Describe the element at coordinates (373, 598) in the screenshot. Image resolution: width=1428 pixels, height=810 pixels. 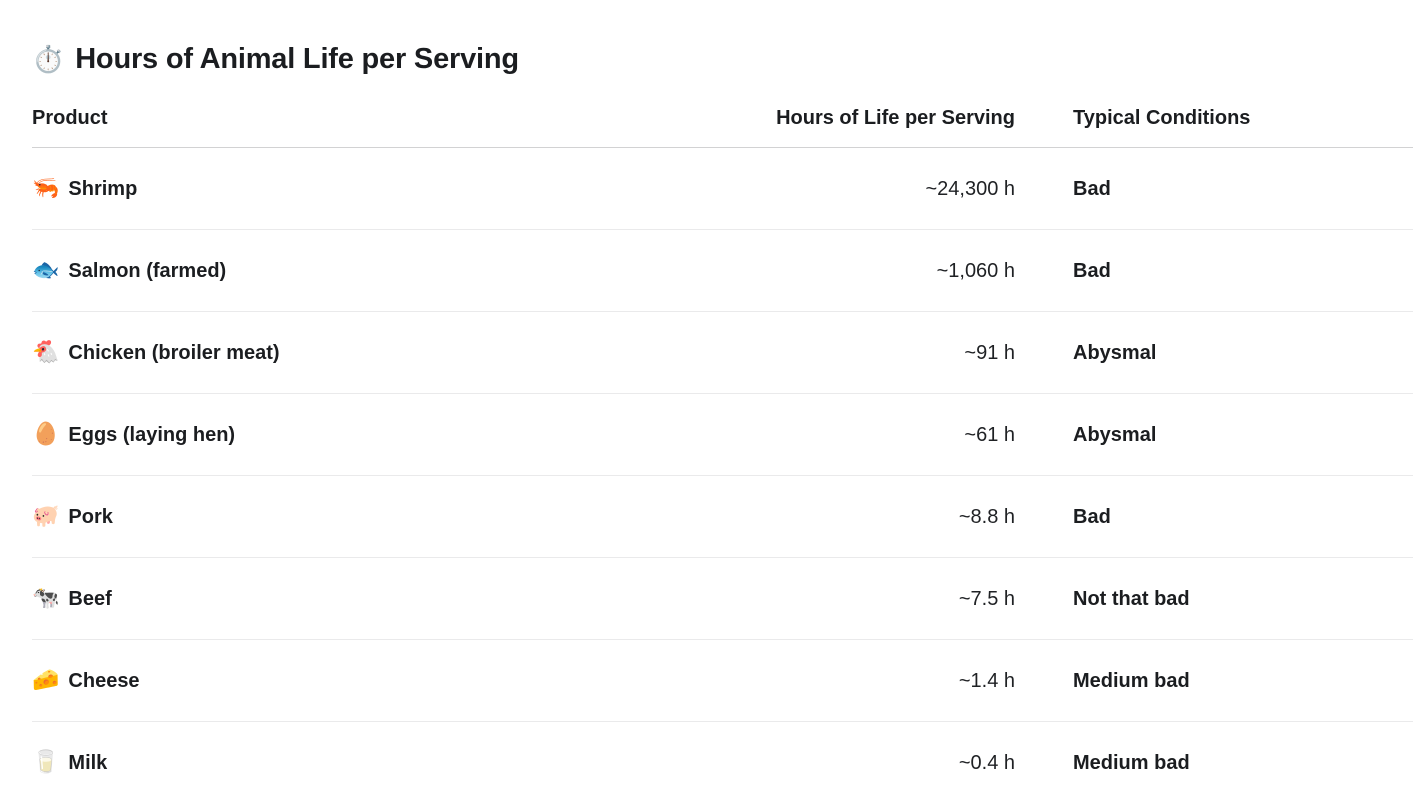
I see `product-cell: 🐄 Beef` at that location.